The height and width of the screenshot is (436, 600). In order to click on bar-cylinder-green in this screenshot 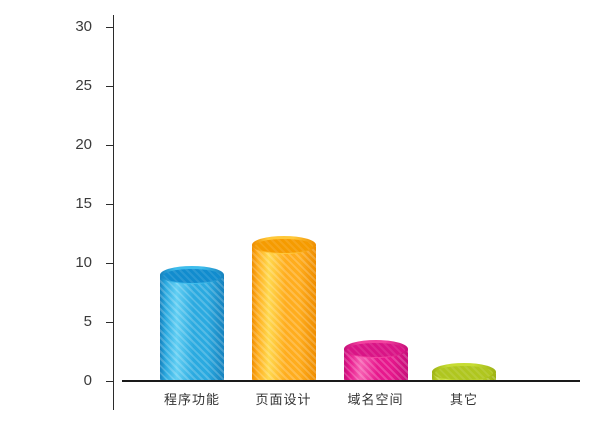, I will do `click(464, 371)`.